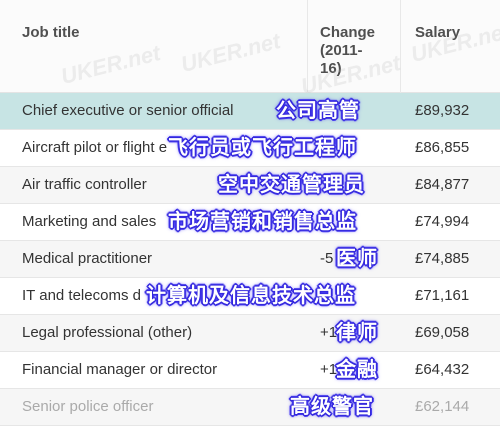  I want to click on header-change-line1: Change, so click(348, 32).